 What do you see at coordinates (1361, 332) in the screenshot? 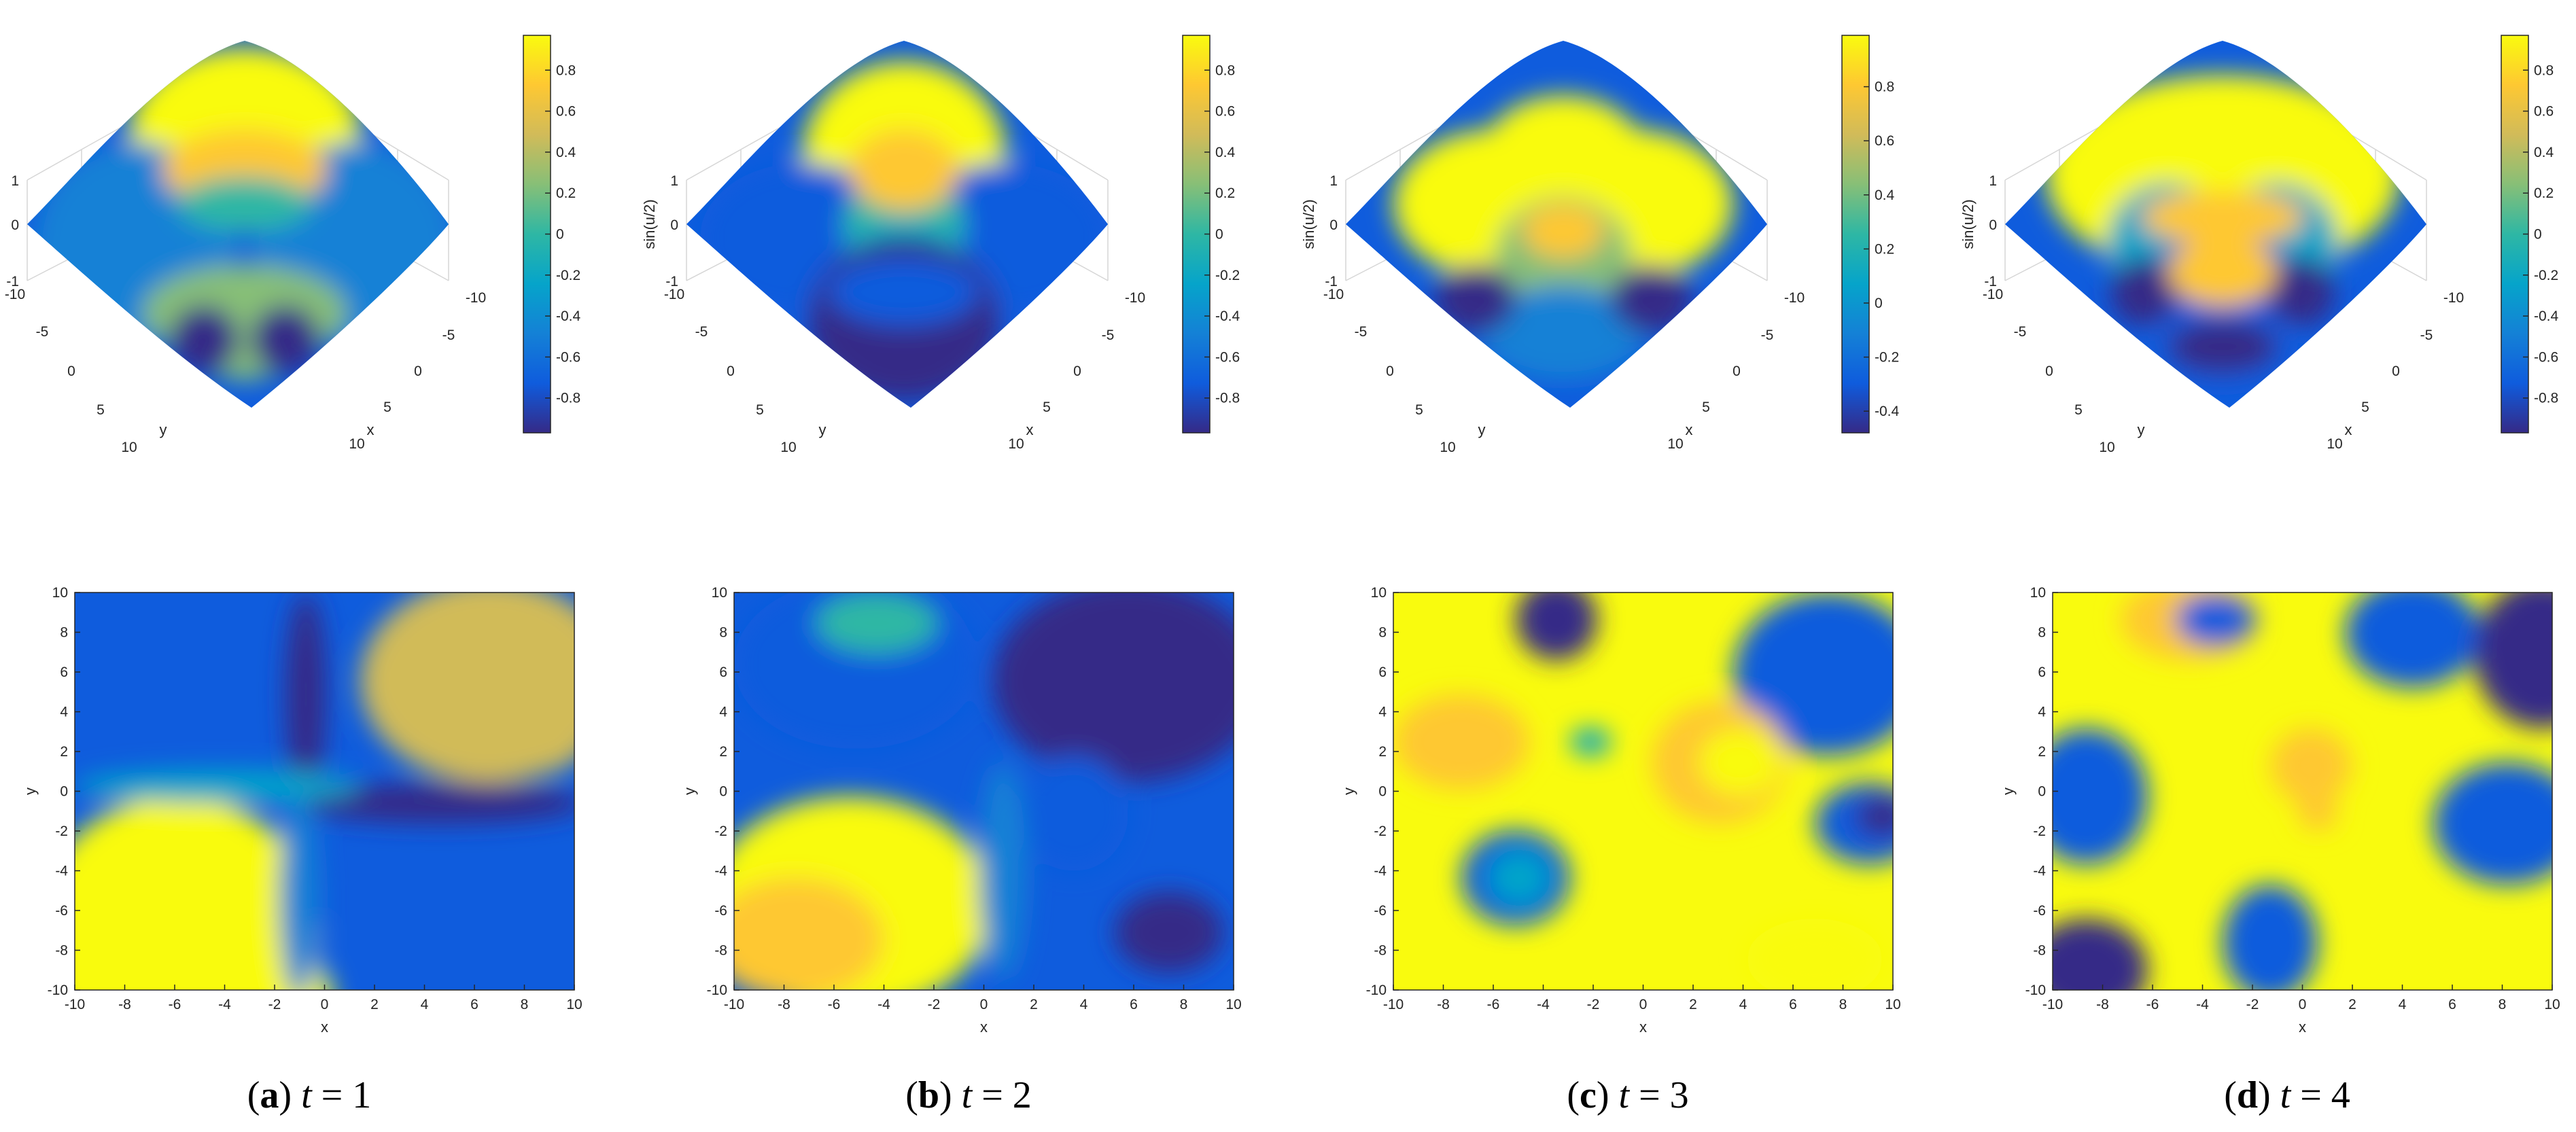
I see `y-tick: -5` at bounding box center [1361, 332].